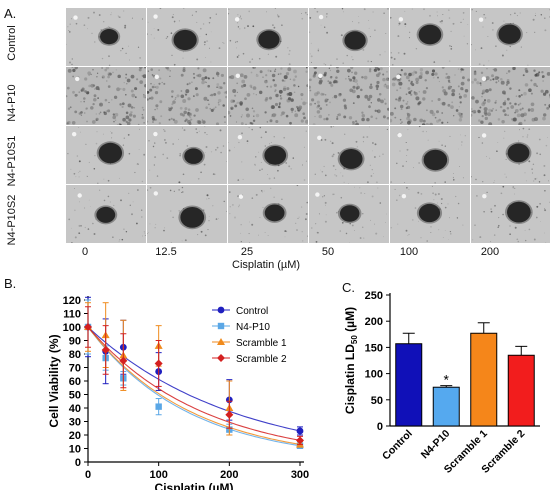 The width and height of the screenshot is (550, 493). What do you see at coordinates (75, 436) in the screenshot?
I see `y-tick-label: 20` at bounding box center [75, 436].